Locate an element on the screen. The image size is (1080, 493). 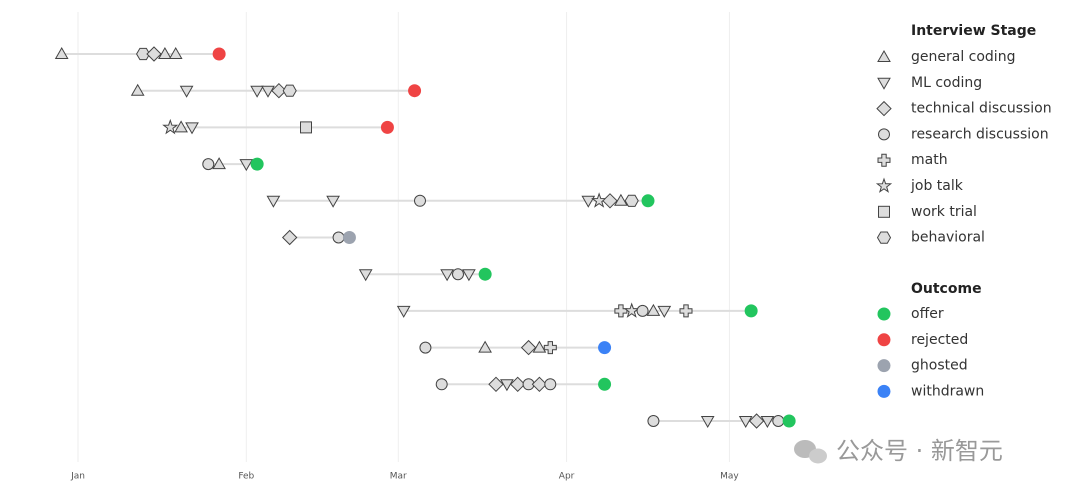
legend-title: Outcome is located at coordinates (946, 289).